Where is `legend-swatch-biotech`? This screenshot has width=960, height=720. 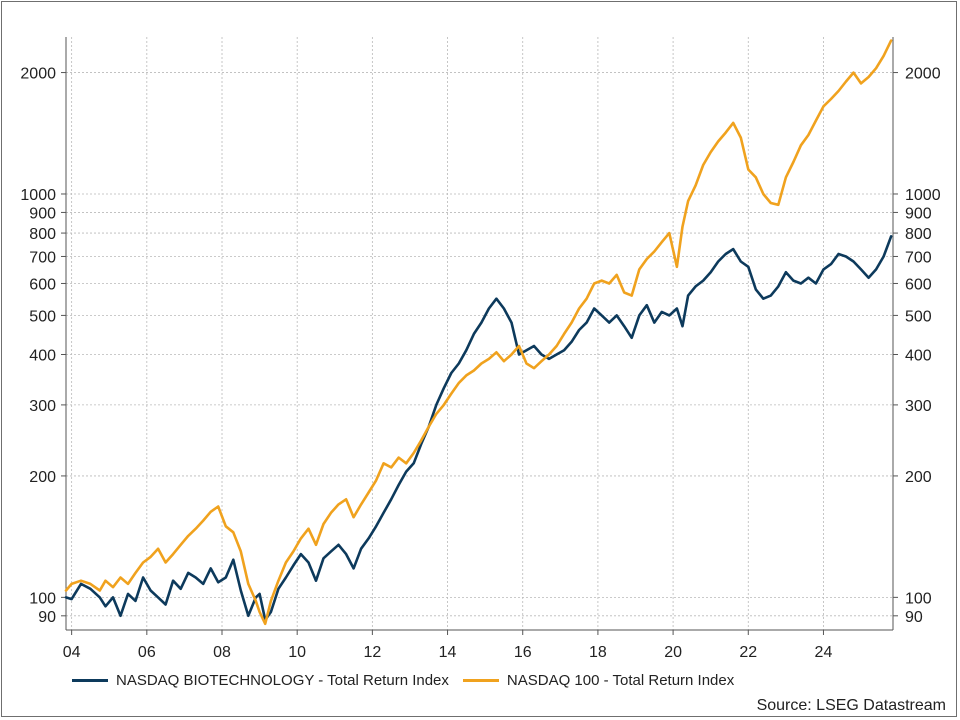
legend-swatch-biotech is located at coordinates (90, 680).